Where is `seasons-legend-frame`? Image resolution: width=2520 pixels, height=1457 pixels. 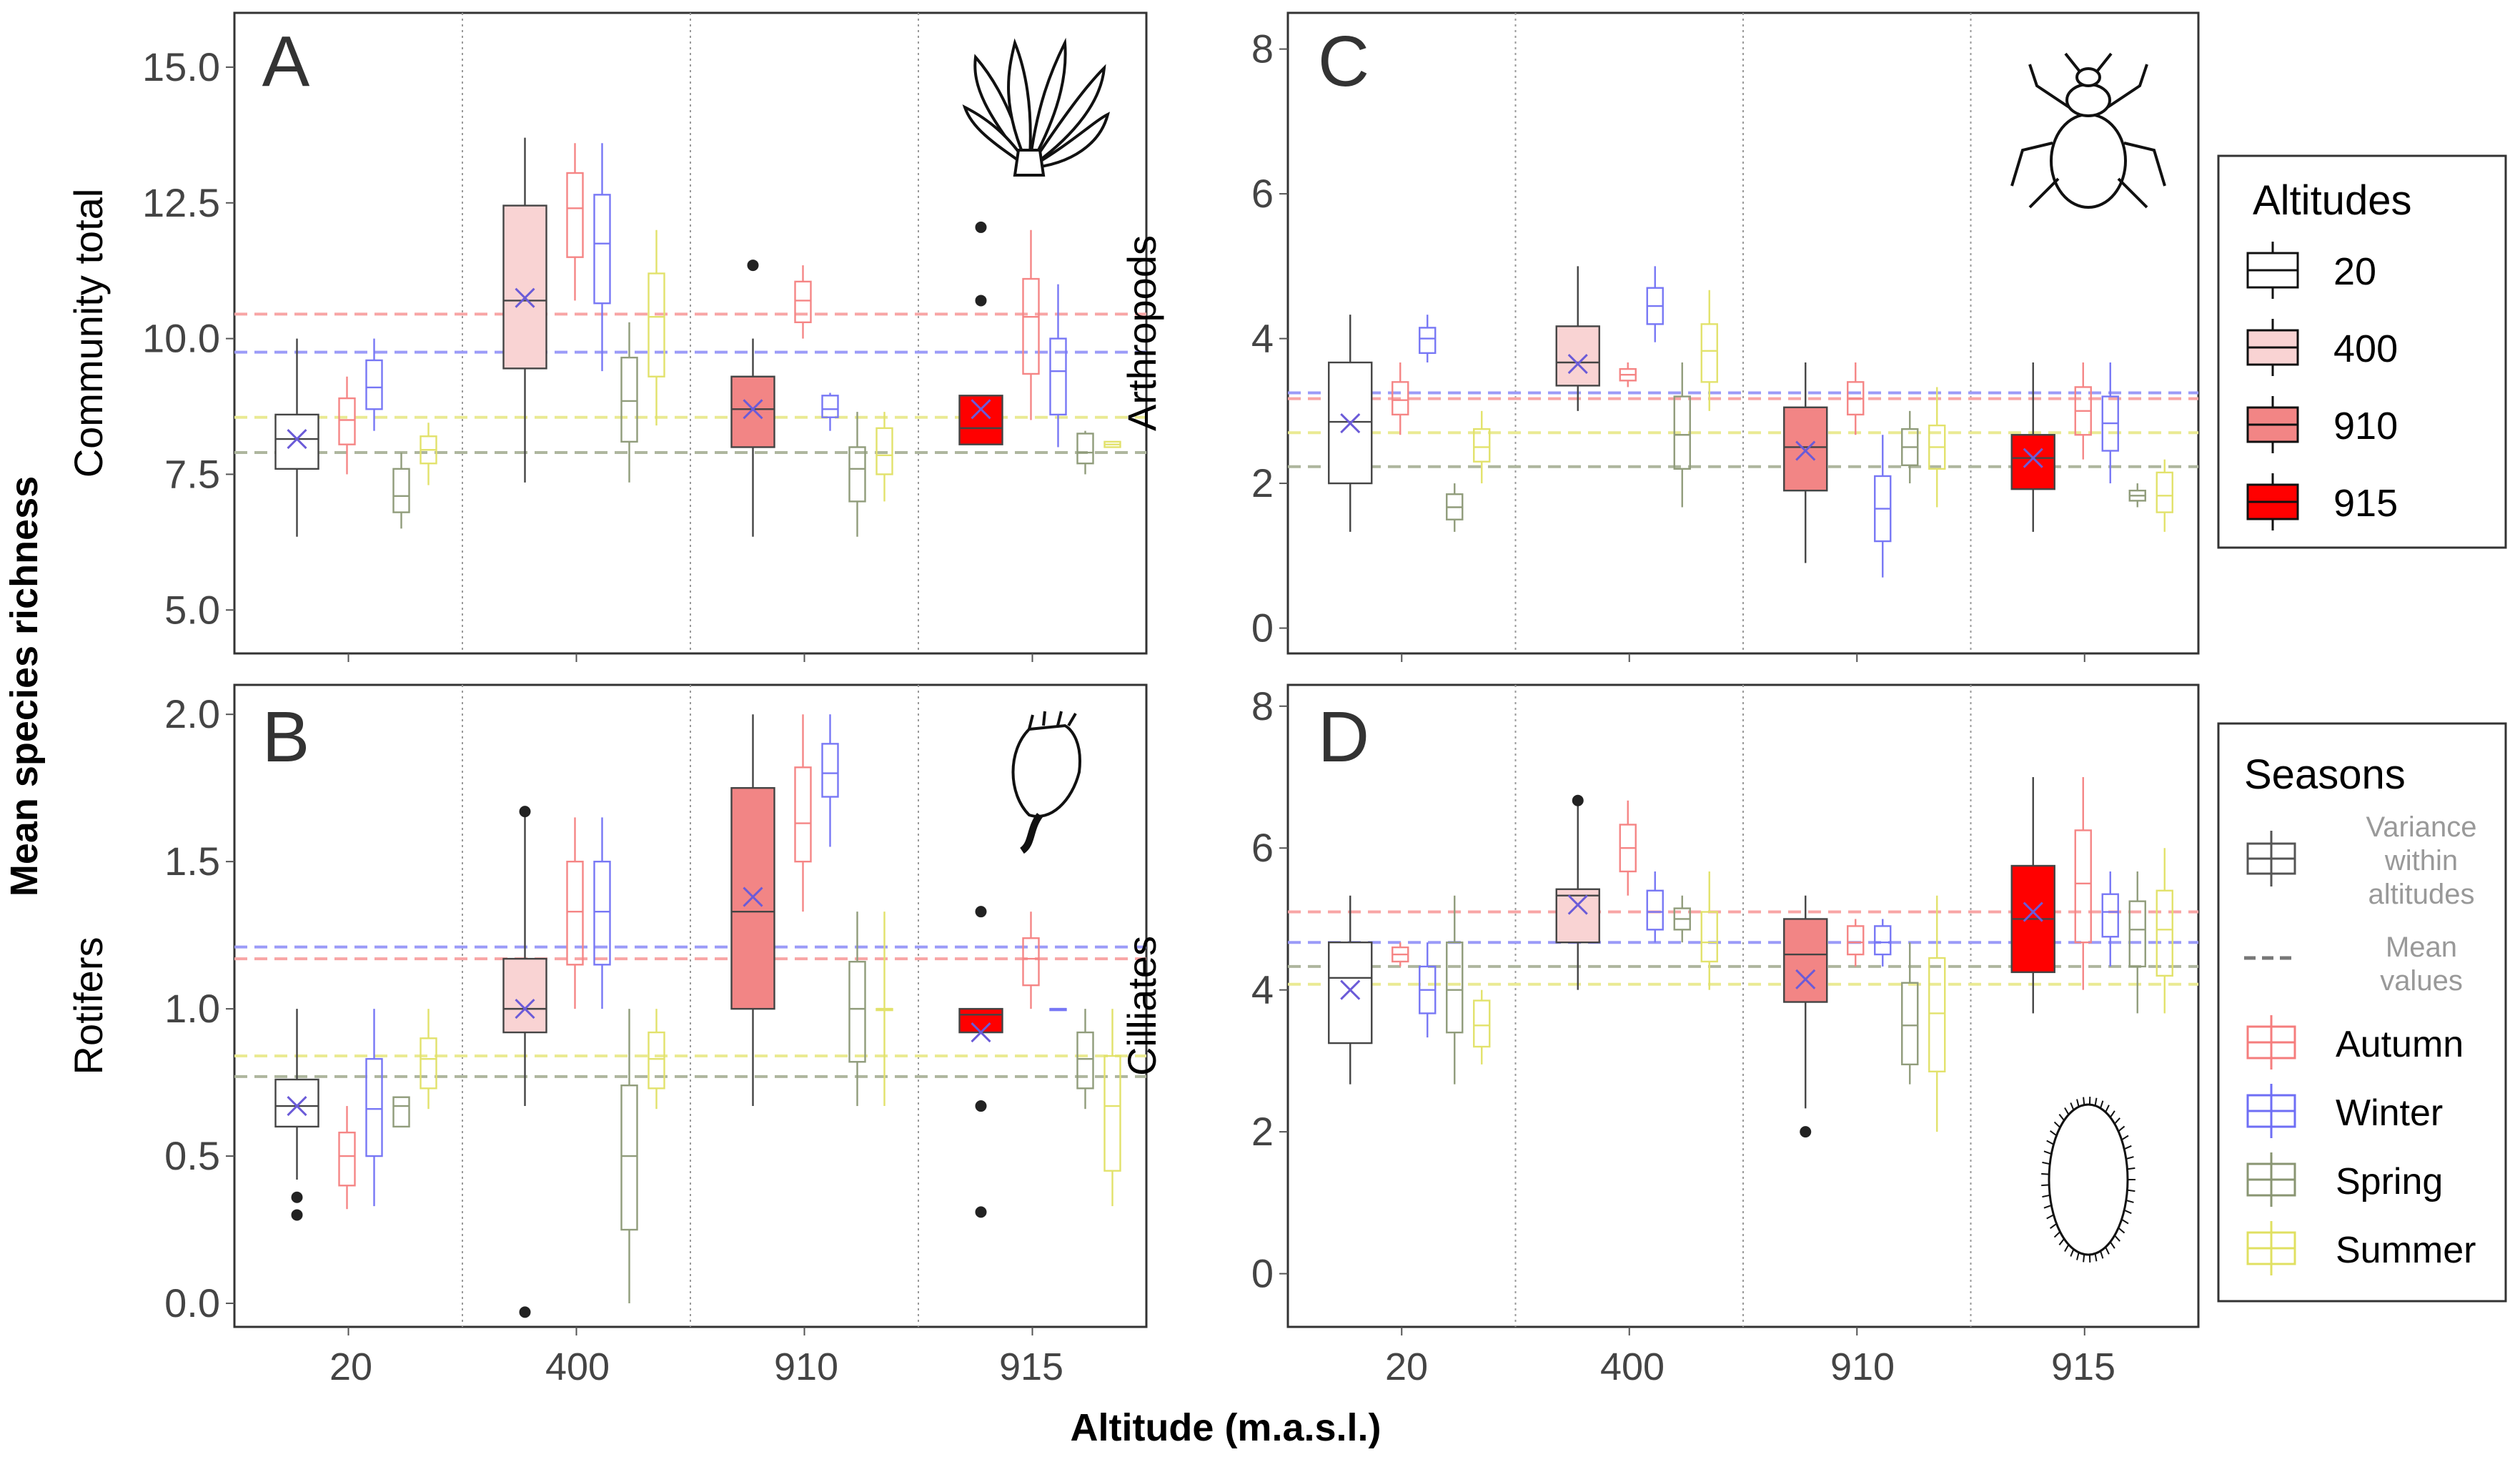
seasons-legend-frame is located at coordinates (2362, 1012).